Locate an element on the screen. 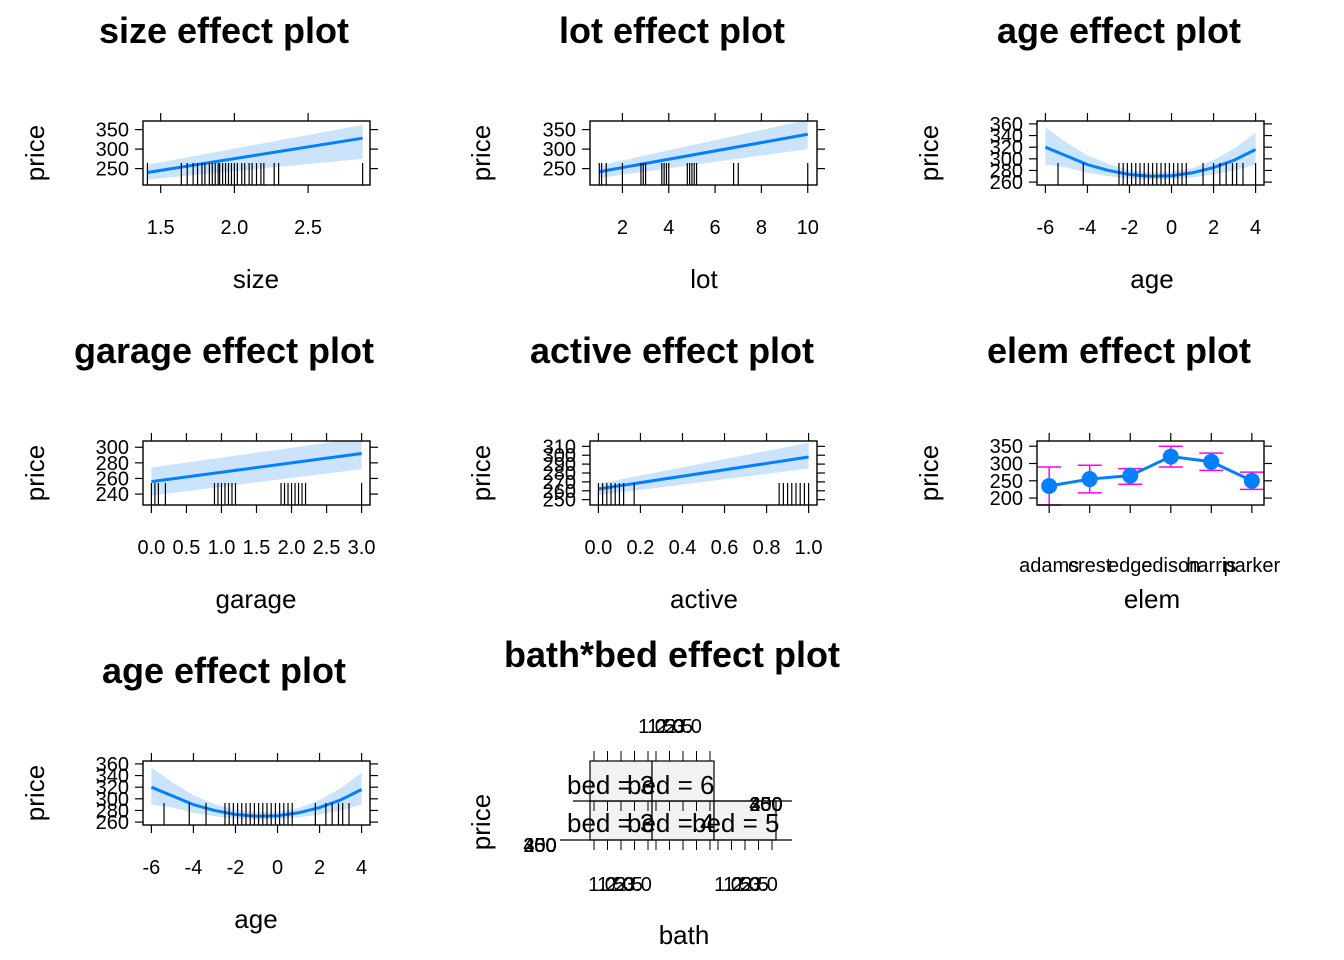 Image resolution: width=1344 pixels, height=960 pixels. sub-panel is located at coordinates (621, 820).